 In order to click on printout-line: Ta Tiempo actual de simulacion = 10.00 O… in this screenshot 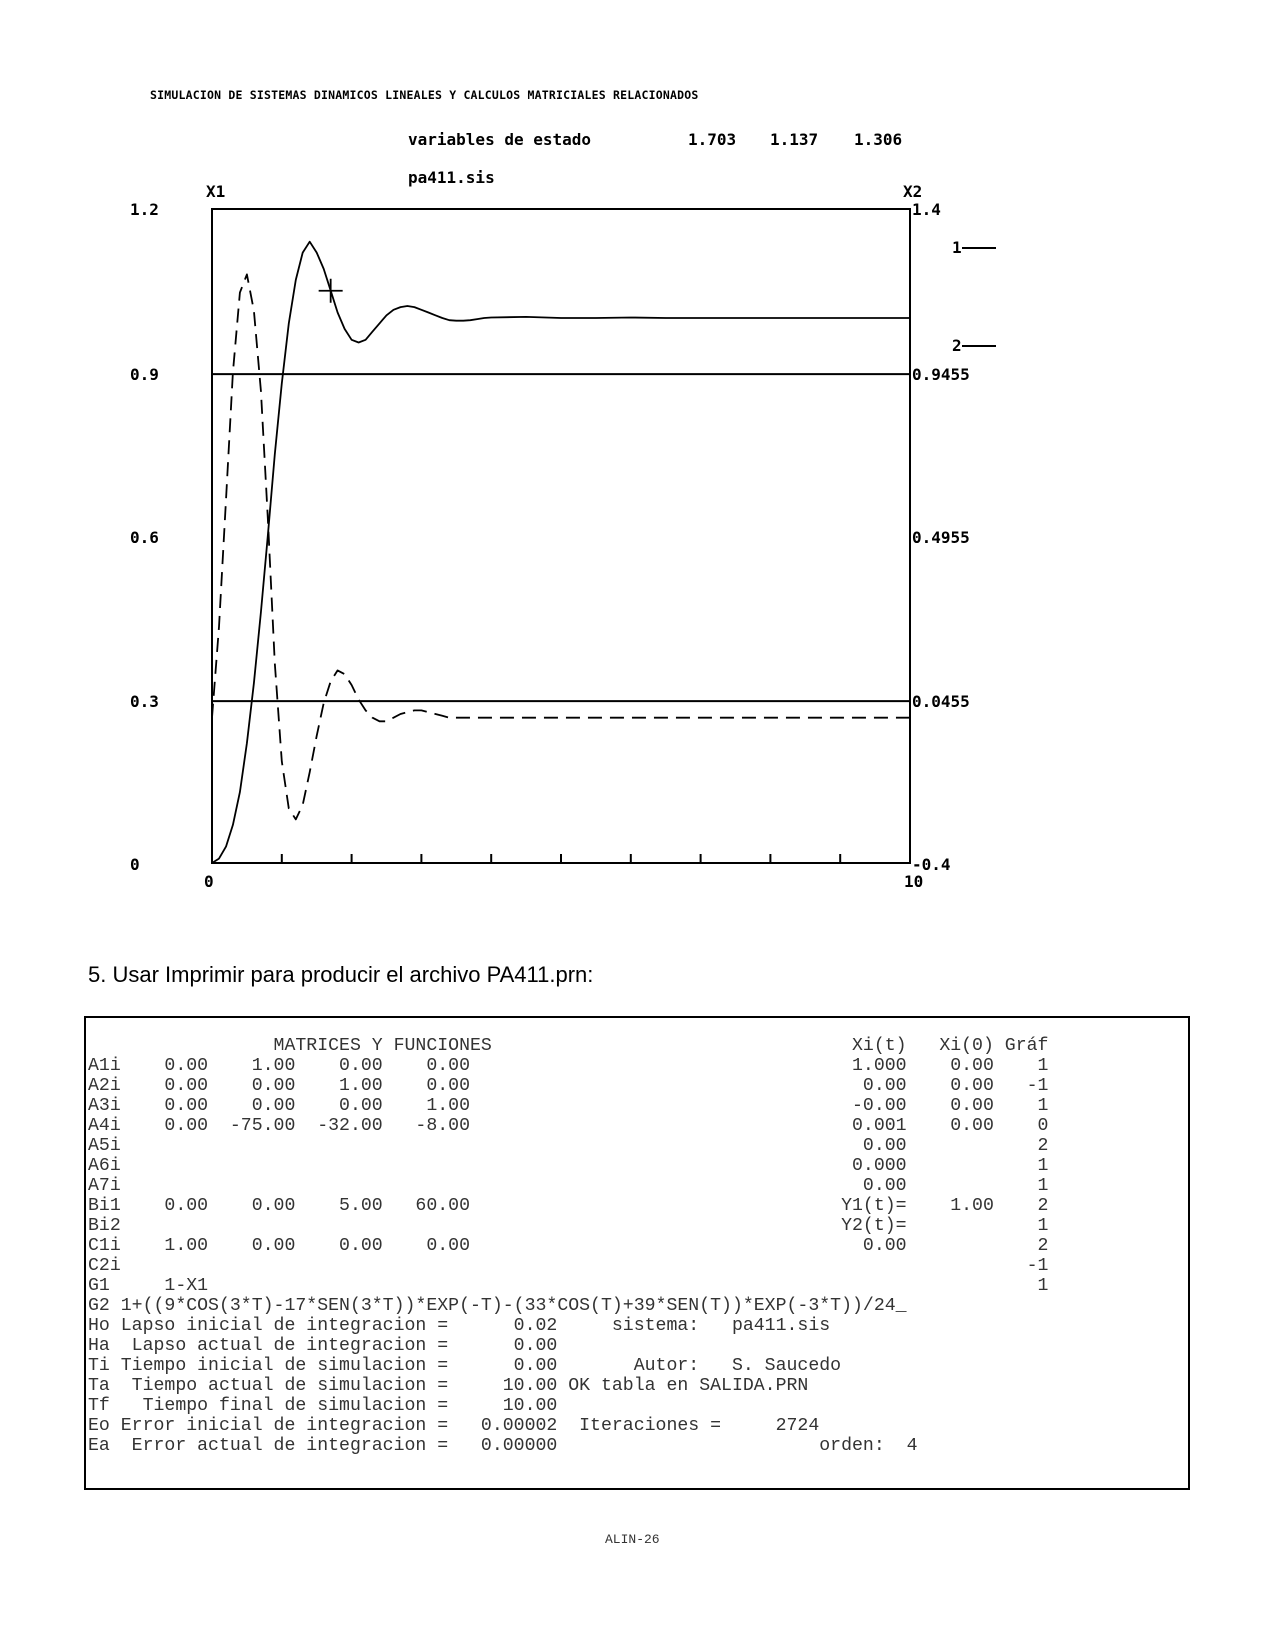, I will do `click(448, 1386)`.